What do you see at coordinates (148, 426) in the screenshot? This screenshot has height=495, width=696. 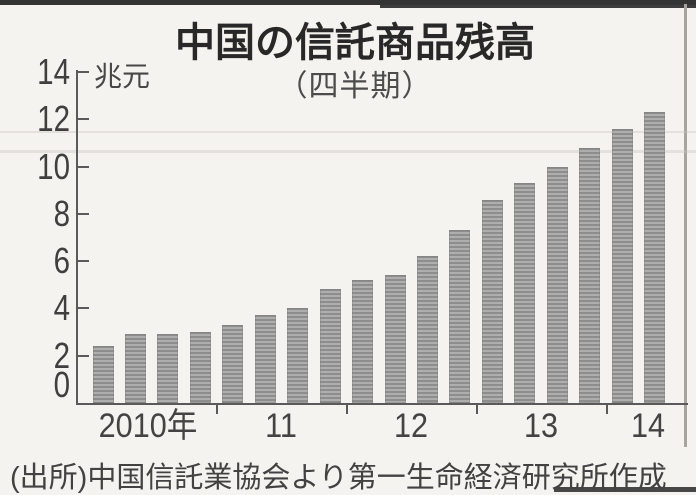 I see `x-axis-label: 2010年` at bounding box center [148, 426].